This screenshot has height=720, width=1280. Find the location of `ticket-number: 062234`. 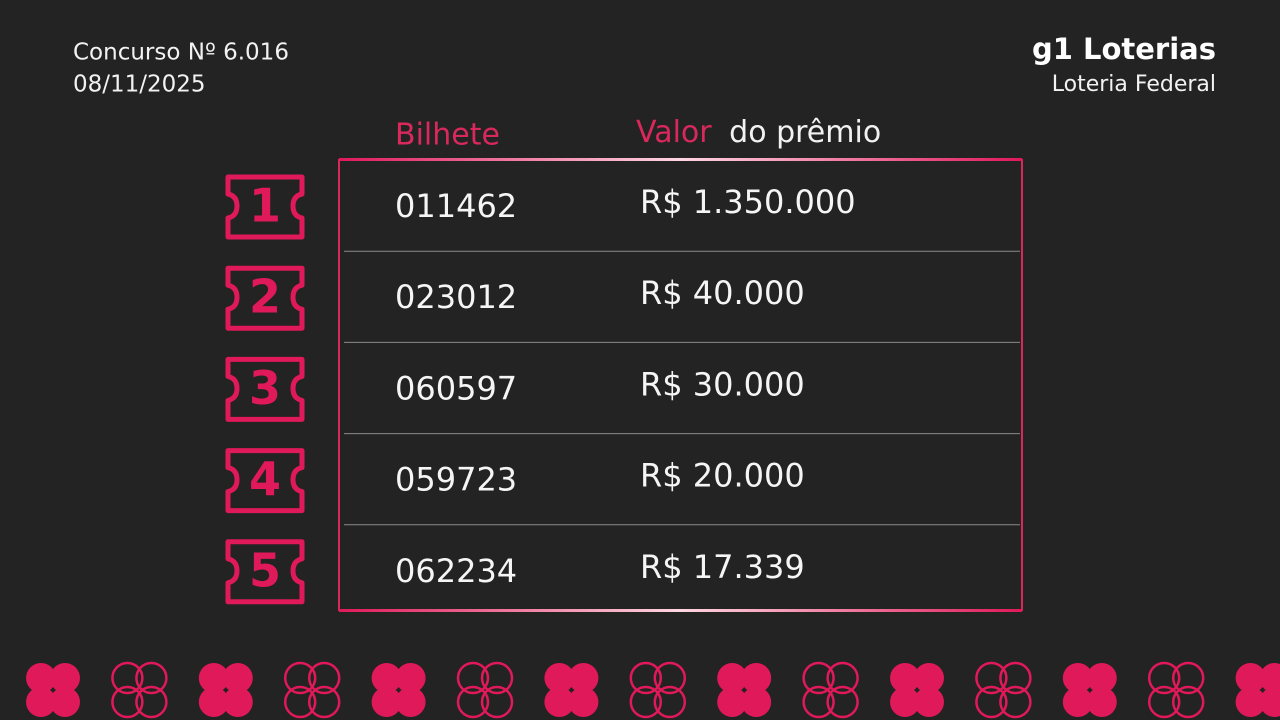

ticket-number: 062234 is located at coordinates (456, 571).